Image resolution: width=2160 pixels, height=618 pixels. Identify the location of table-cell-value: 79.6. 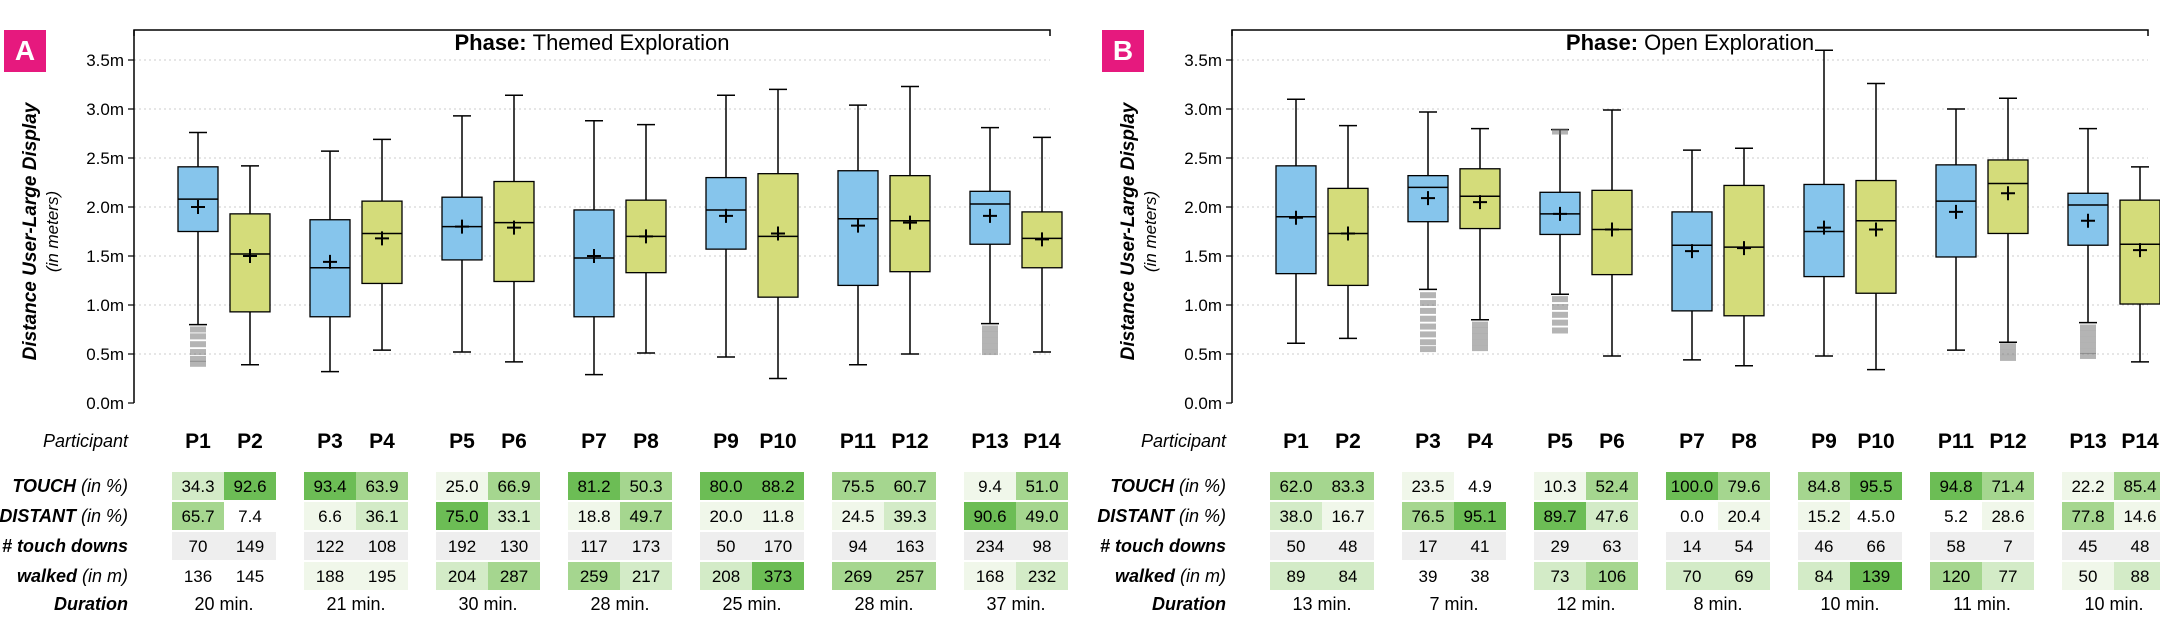
(1743, 486).